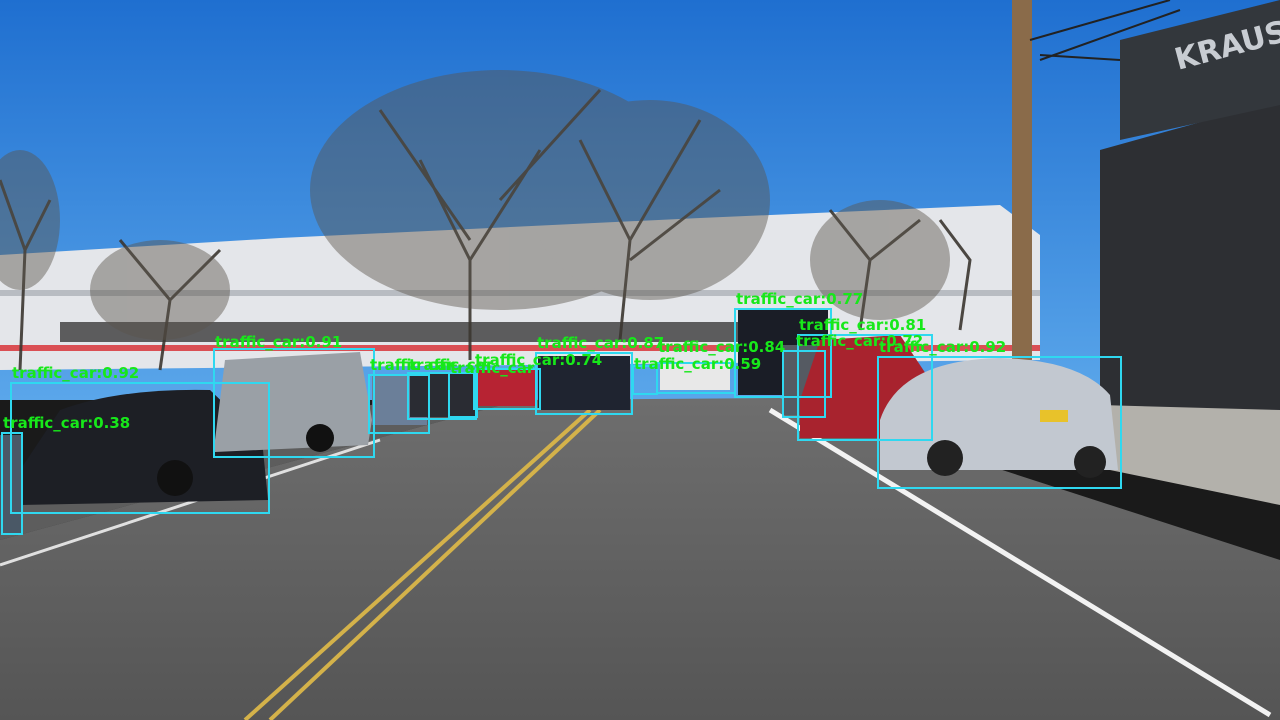  Describe the element at coordinates (800, 299) in the screenshot. I see `detection-label: traffic_car:0.77` at that location.